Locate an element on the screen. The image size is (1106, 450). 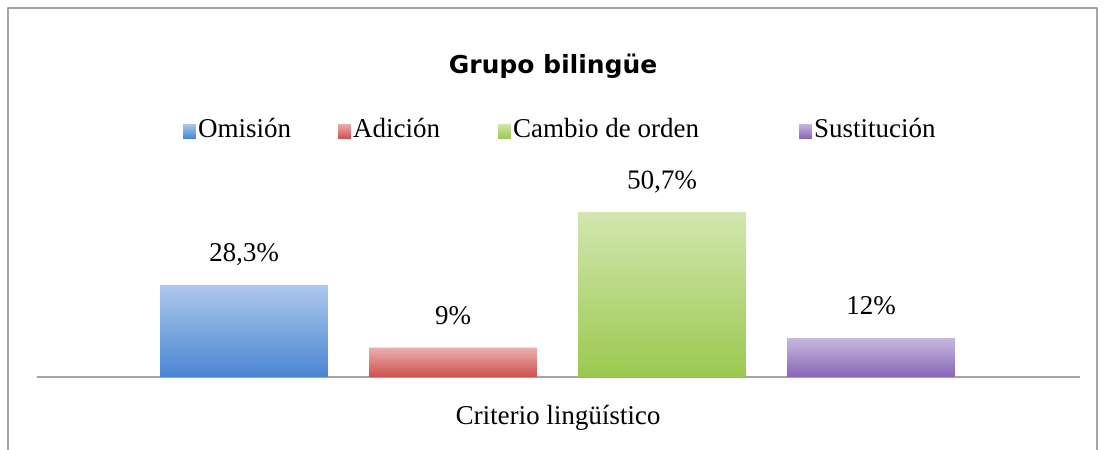
value-label: 28,3% is located at coordinates (244, 252).